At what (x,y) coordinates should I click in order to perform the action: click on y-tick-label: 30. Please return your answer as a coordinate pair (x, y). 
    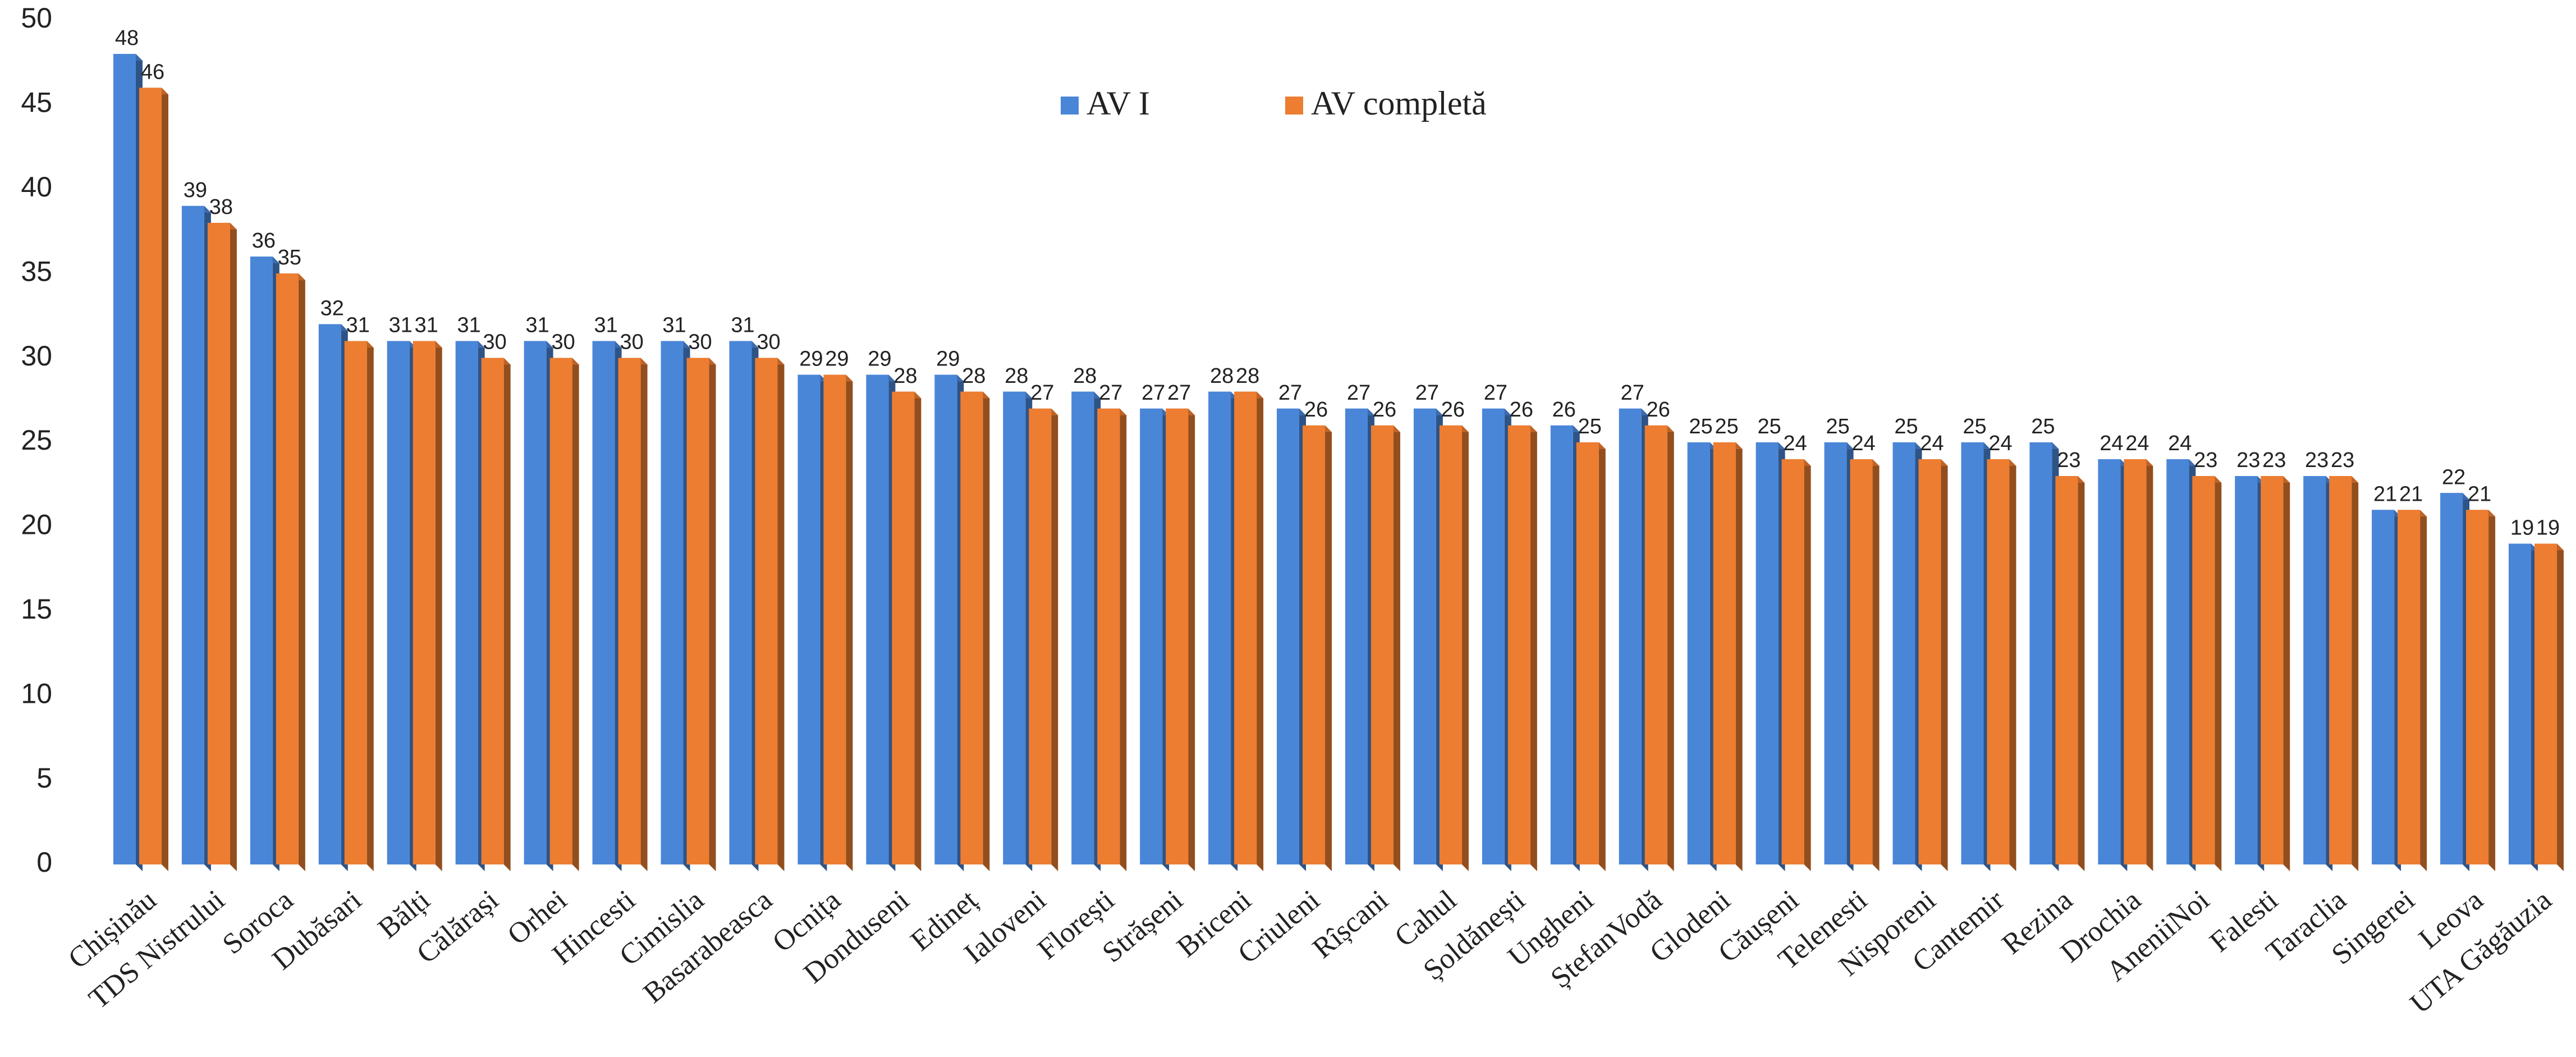
    Looking at the image, I should click on (36, 356).